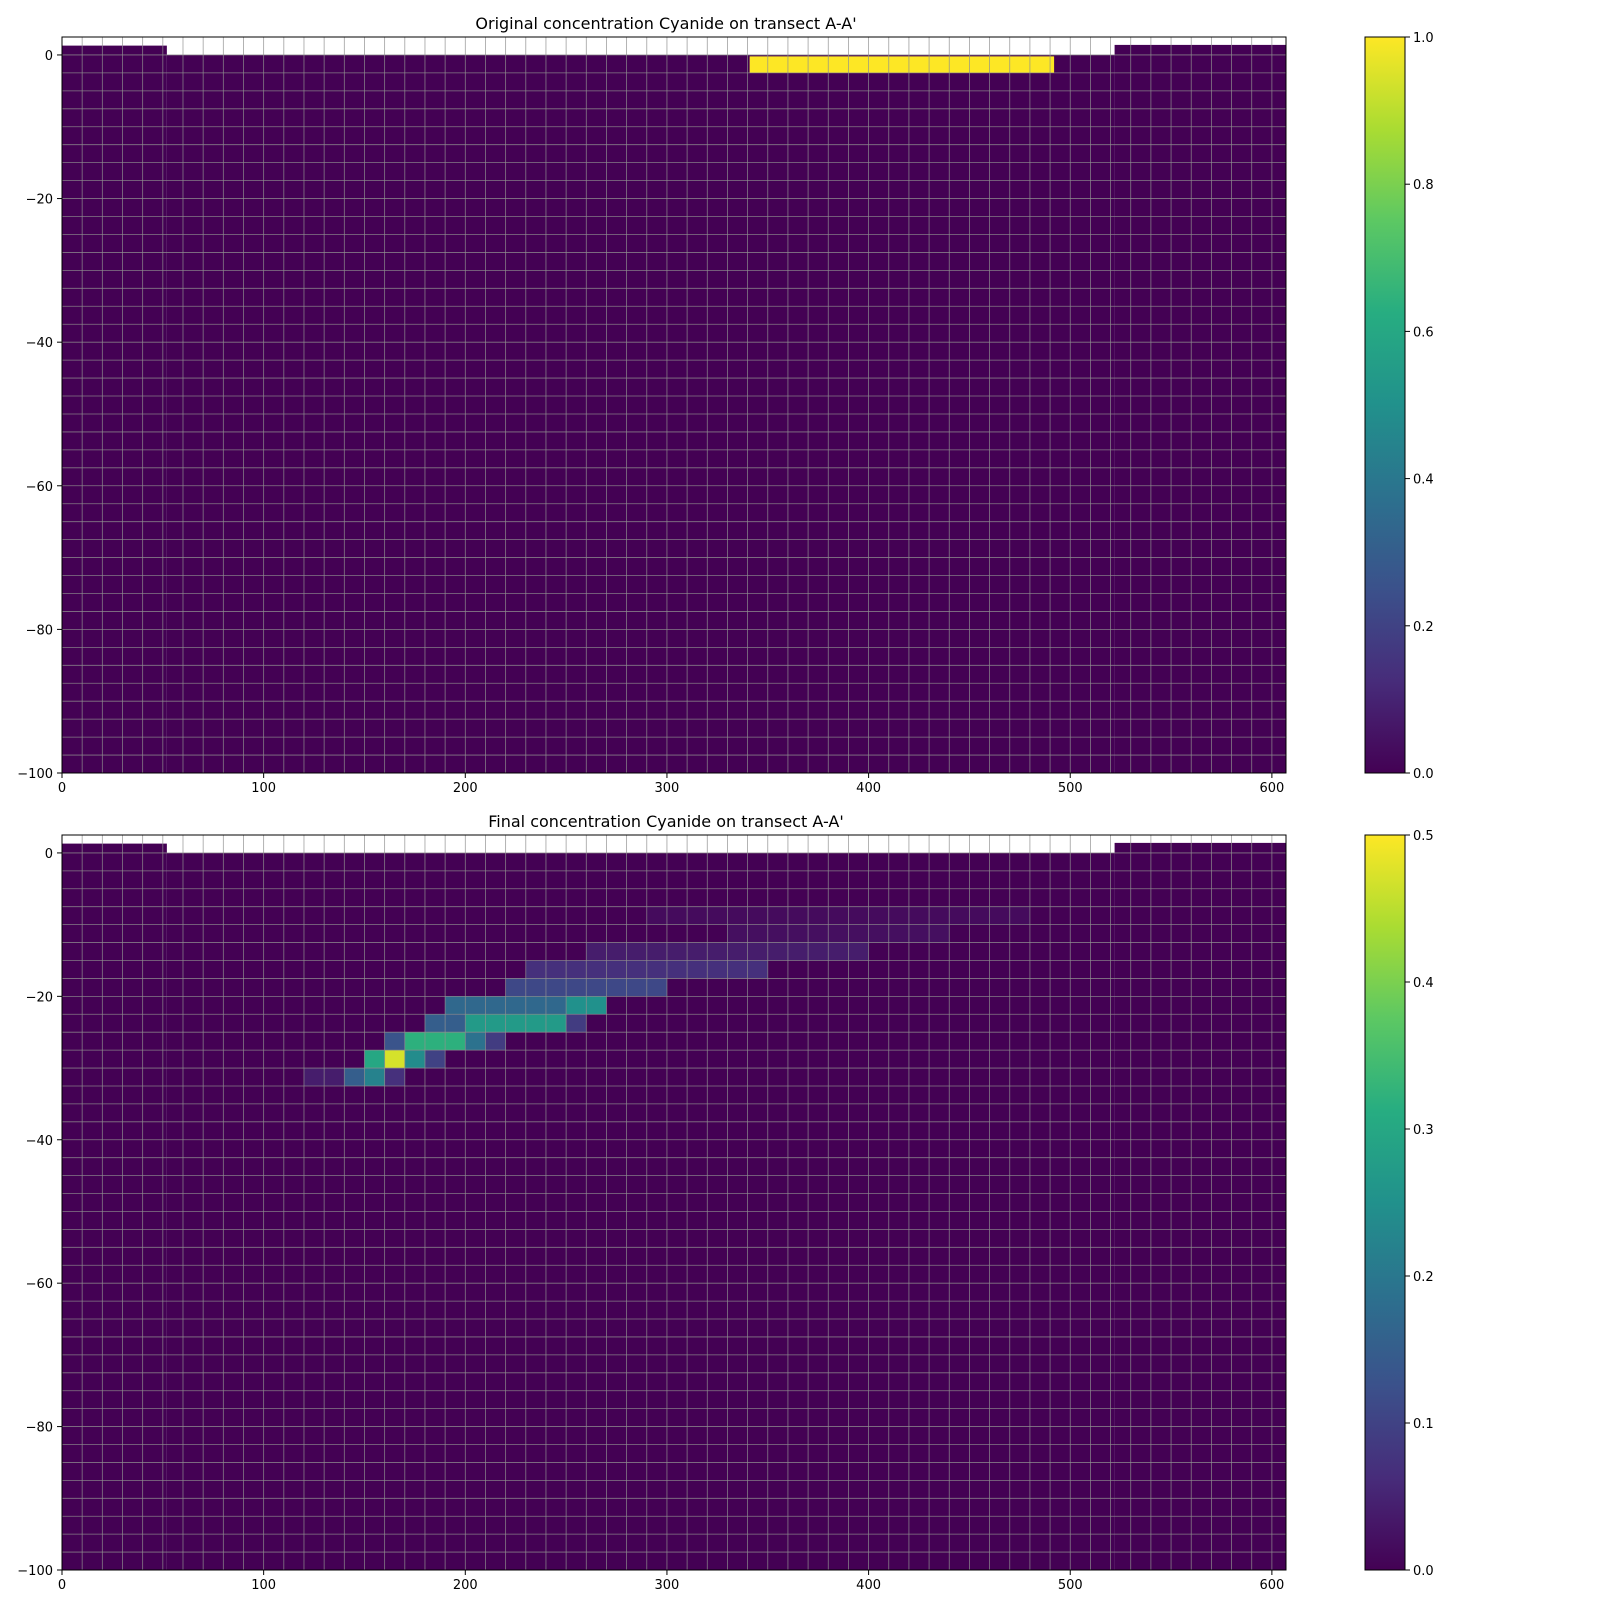 The image size is (1600, 1600). Describe the element at coordinates (263, 788) in the screenshot. I see `panel-1-x-tick-label: 100` at that location.